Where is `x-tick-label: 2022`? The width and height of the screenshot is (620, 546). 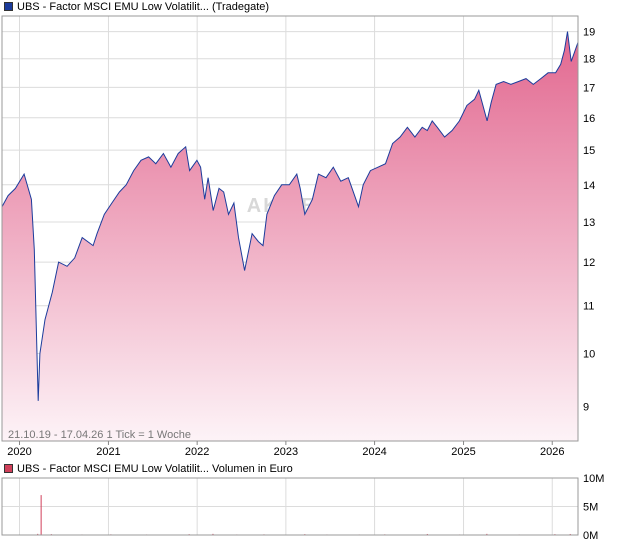
x-tick-label: 2022 is located at coordinates (197, 452).